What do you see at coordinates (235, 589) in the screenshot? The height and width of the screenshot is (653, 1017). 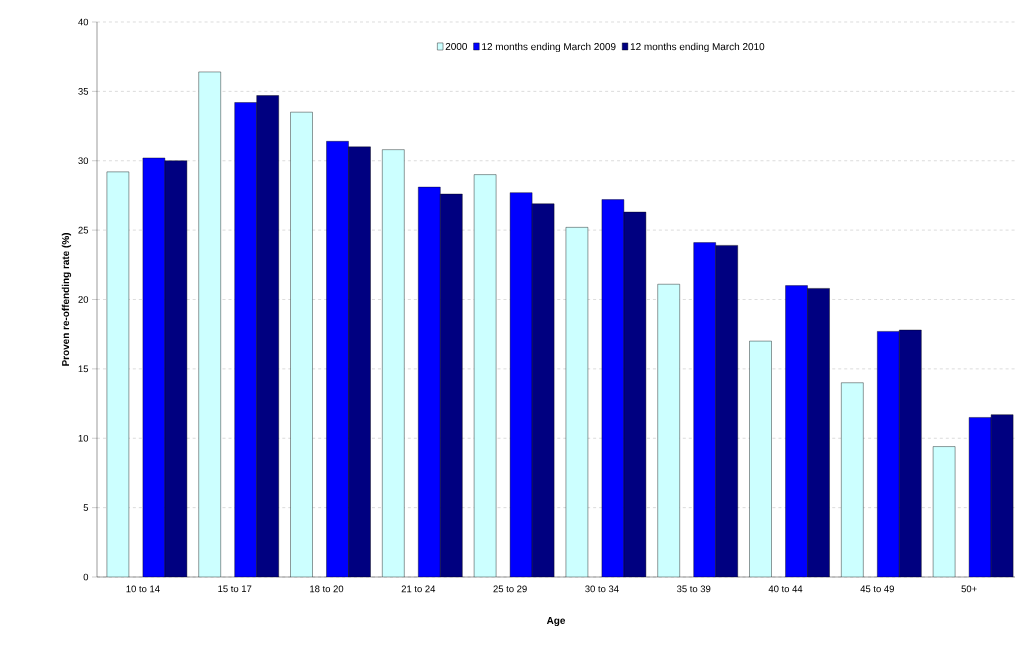 I see `x-tick-label: 15 to 17` at bounding box center [235, 589].